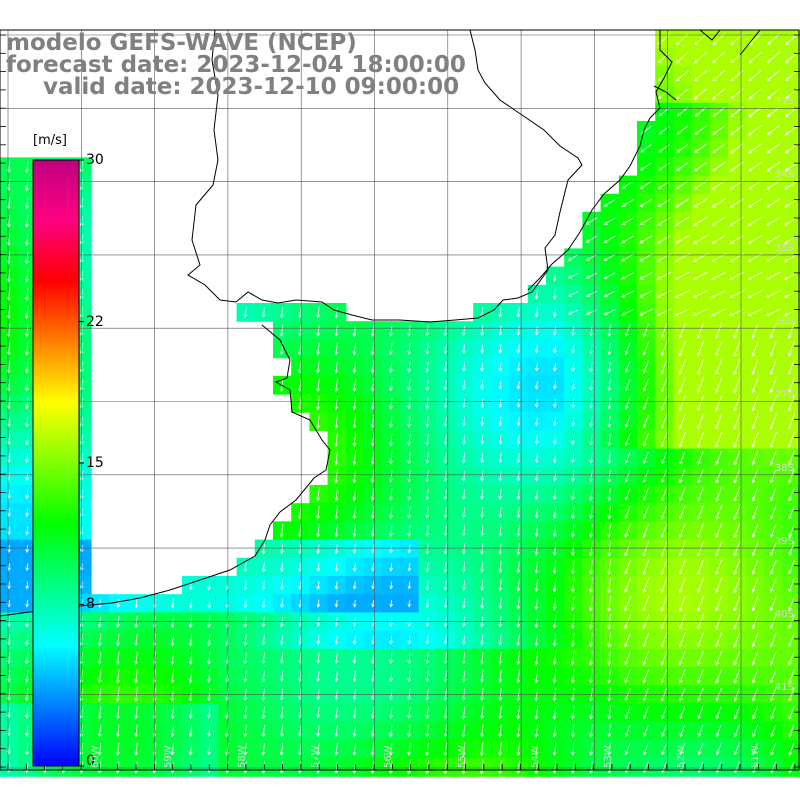  Describe the element at coordinates (236, 65) in the screenshot. I see `title-forecast-date: forecast date: 2023-12-04 18:00:00` at that location.